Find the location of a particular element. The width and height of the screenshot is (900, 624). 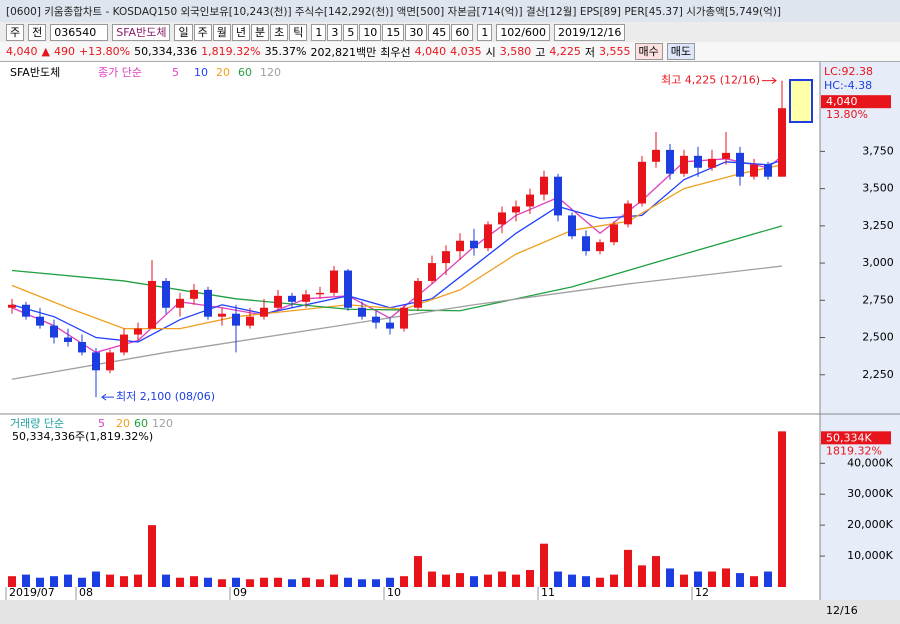

code-input: 036540 is located at coordinates (79, 32).